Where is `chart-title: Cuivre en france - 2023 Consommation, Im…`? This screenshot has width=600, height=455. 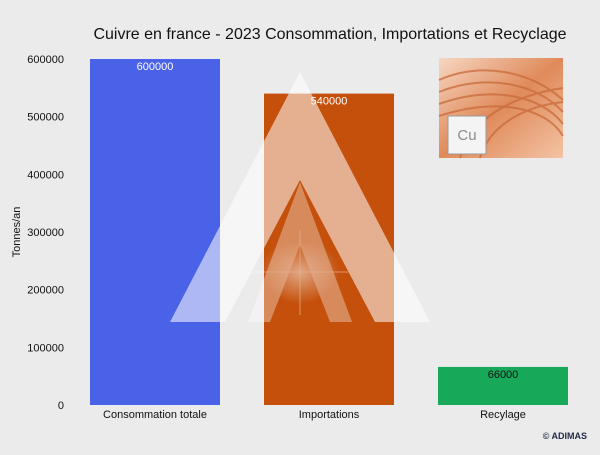 chart-title: Cuivre en france - 2023 Consommation, Im… is located at coordinates (329, 34).